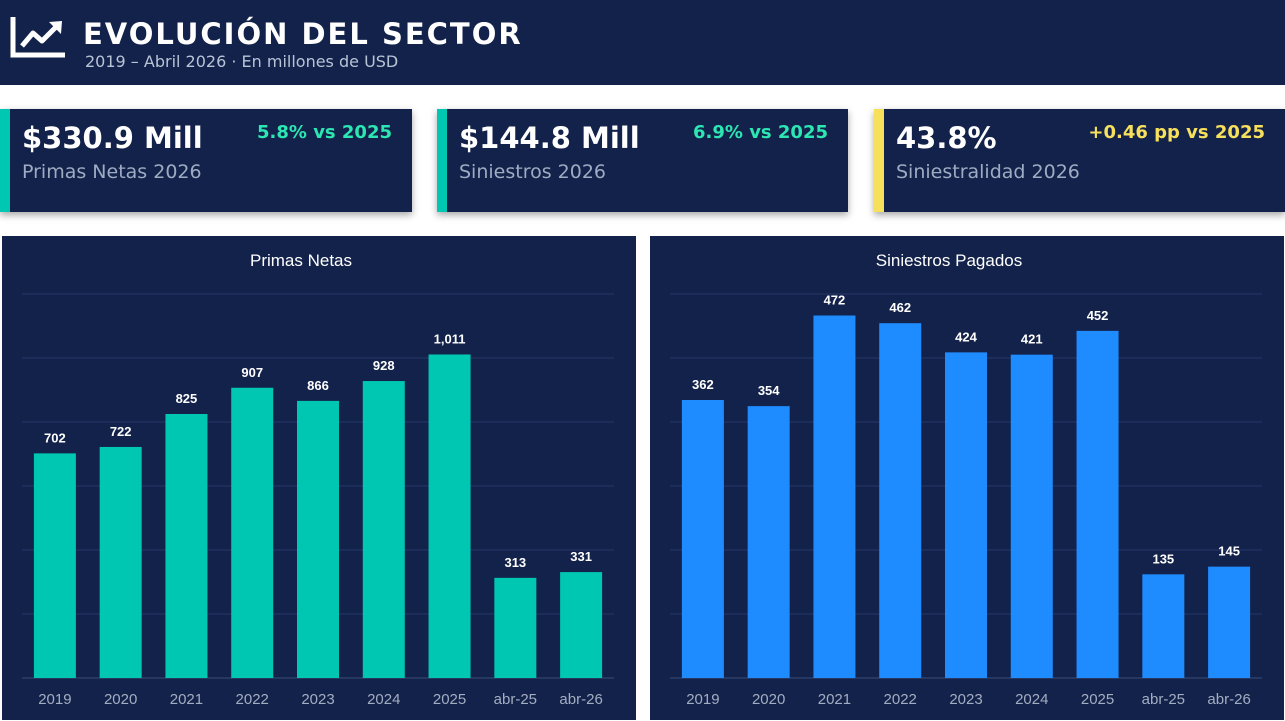 This screenshot has width=1285, height=721. I want to click on chart-title: Primas Netas, so click(301, 260).